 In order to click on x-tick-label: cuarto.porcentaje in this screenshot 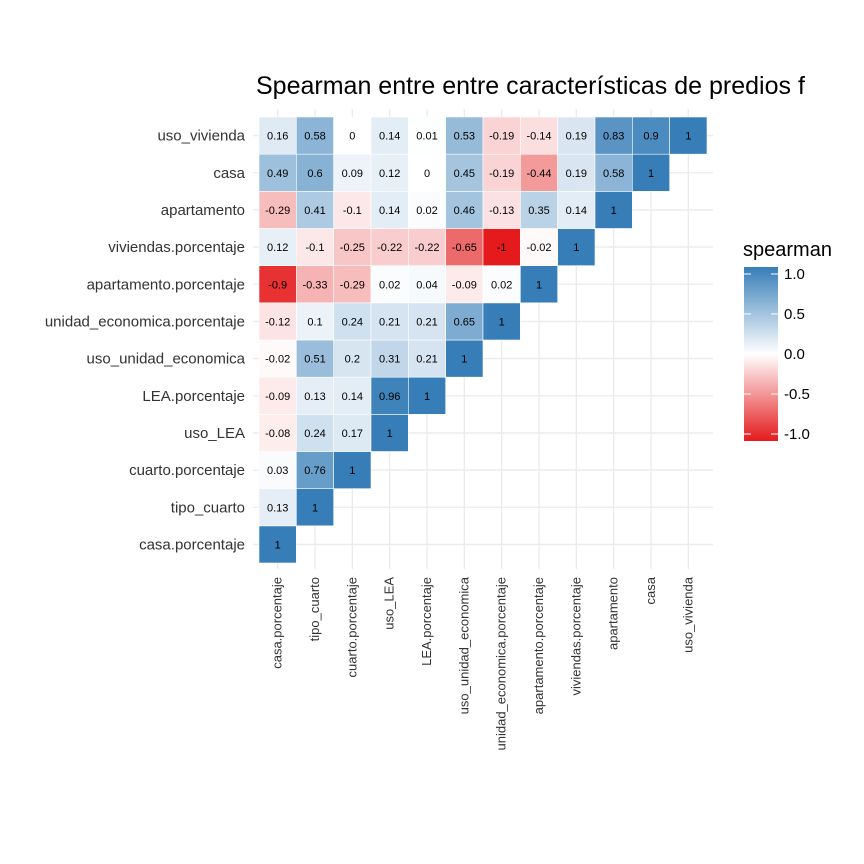, I will do `click(351, 627)`.